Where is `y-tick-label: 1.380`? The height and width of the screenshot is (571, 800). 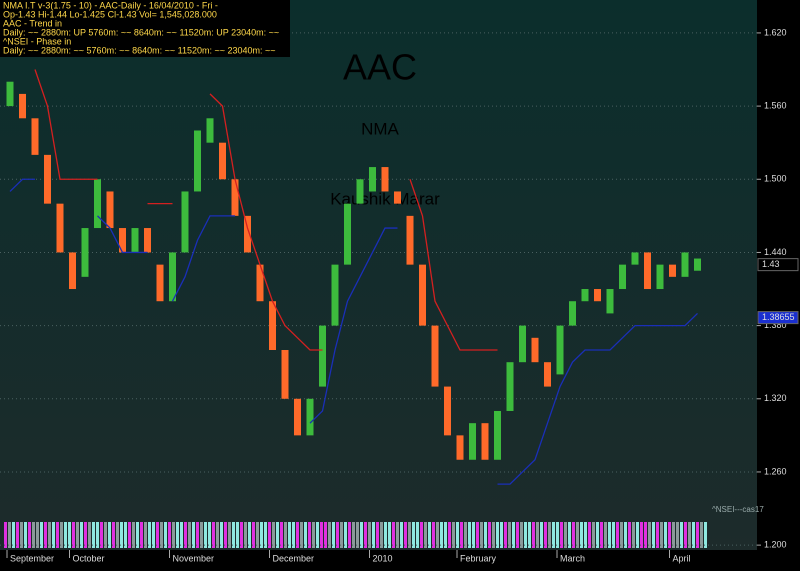 y-tick-label: 1.380 is located at coordinates (775, 325).